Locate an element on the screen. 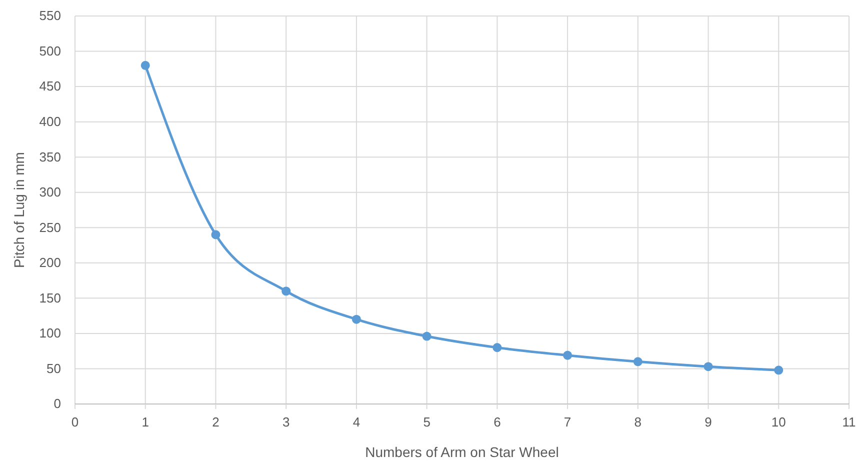 This screenshot has width=860, height=462. y-tick-label: 450 is located at coordinates (50, 86).